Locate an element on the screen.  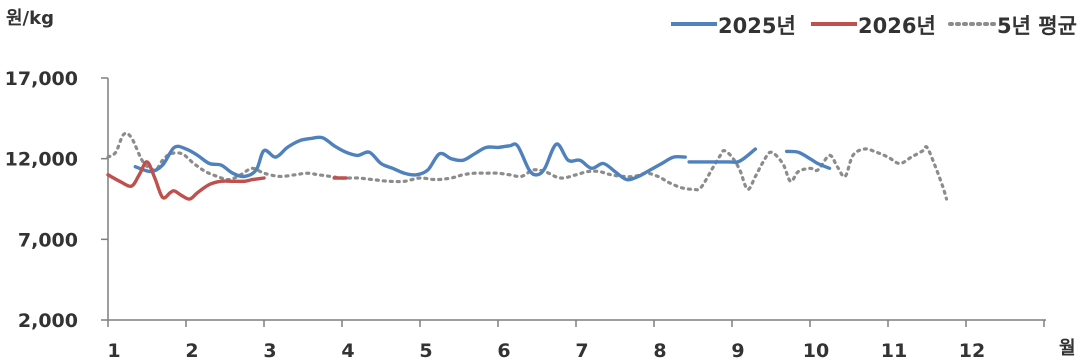
x-axis-ticks: 1 2 3 4 5 6 7 8 9 10 11 12 is located at coordinates (576, 341).